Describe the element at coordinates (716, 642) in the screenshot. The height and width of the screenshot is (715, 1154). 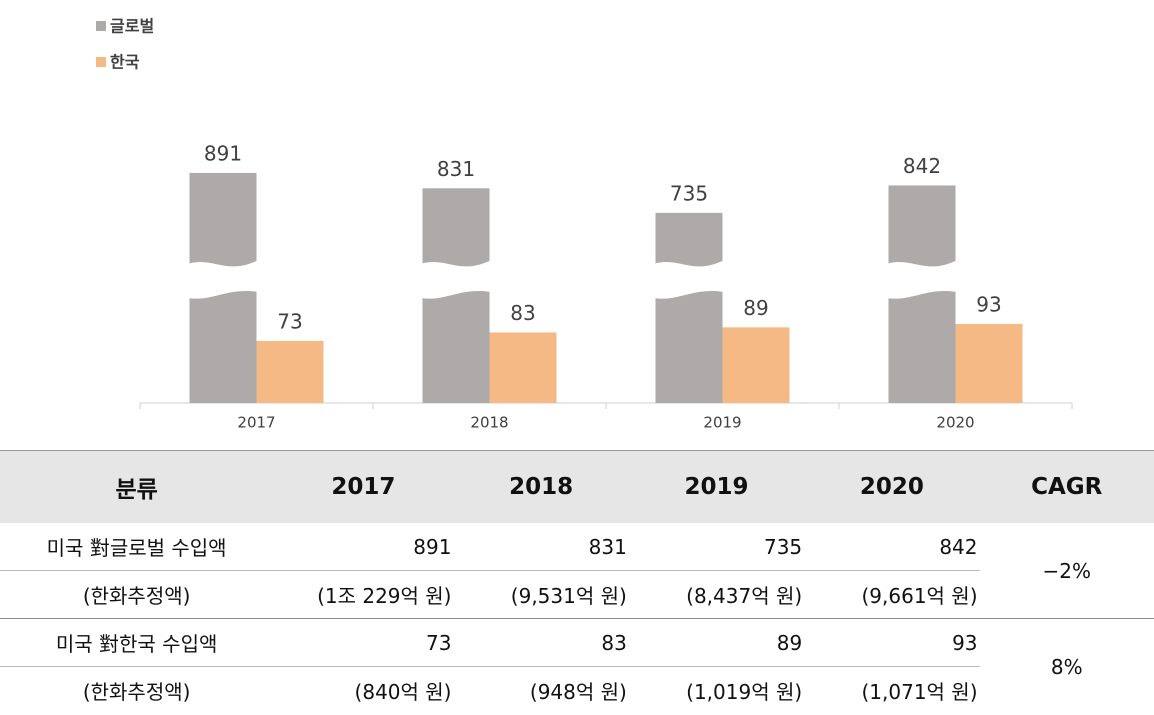
I see `table-cell: 89` at that location.